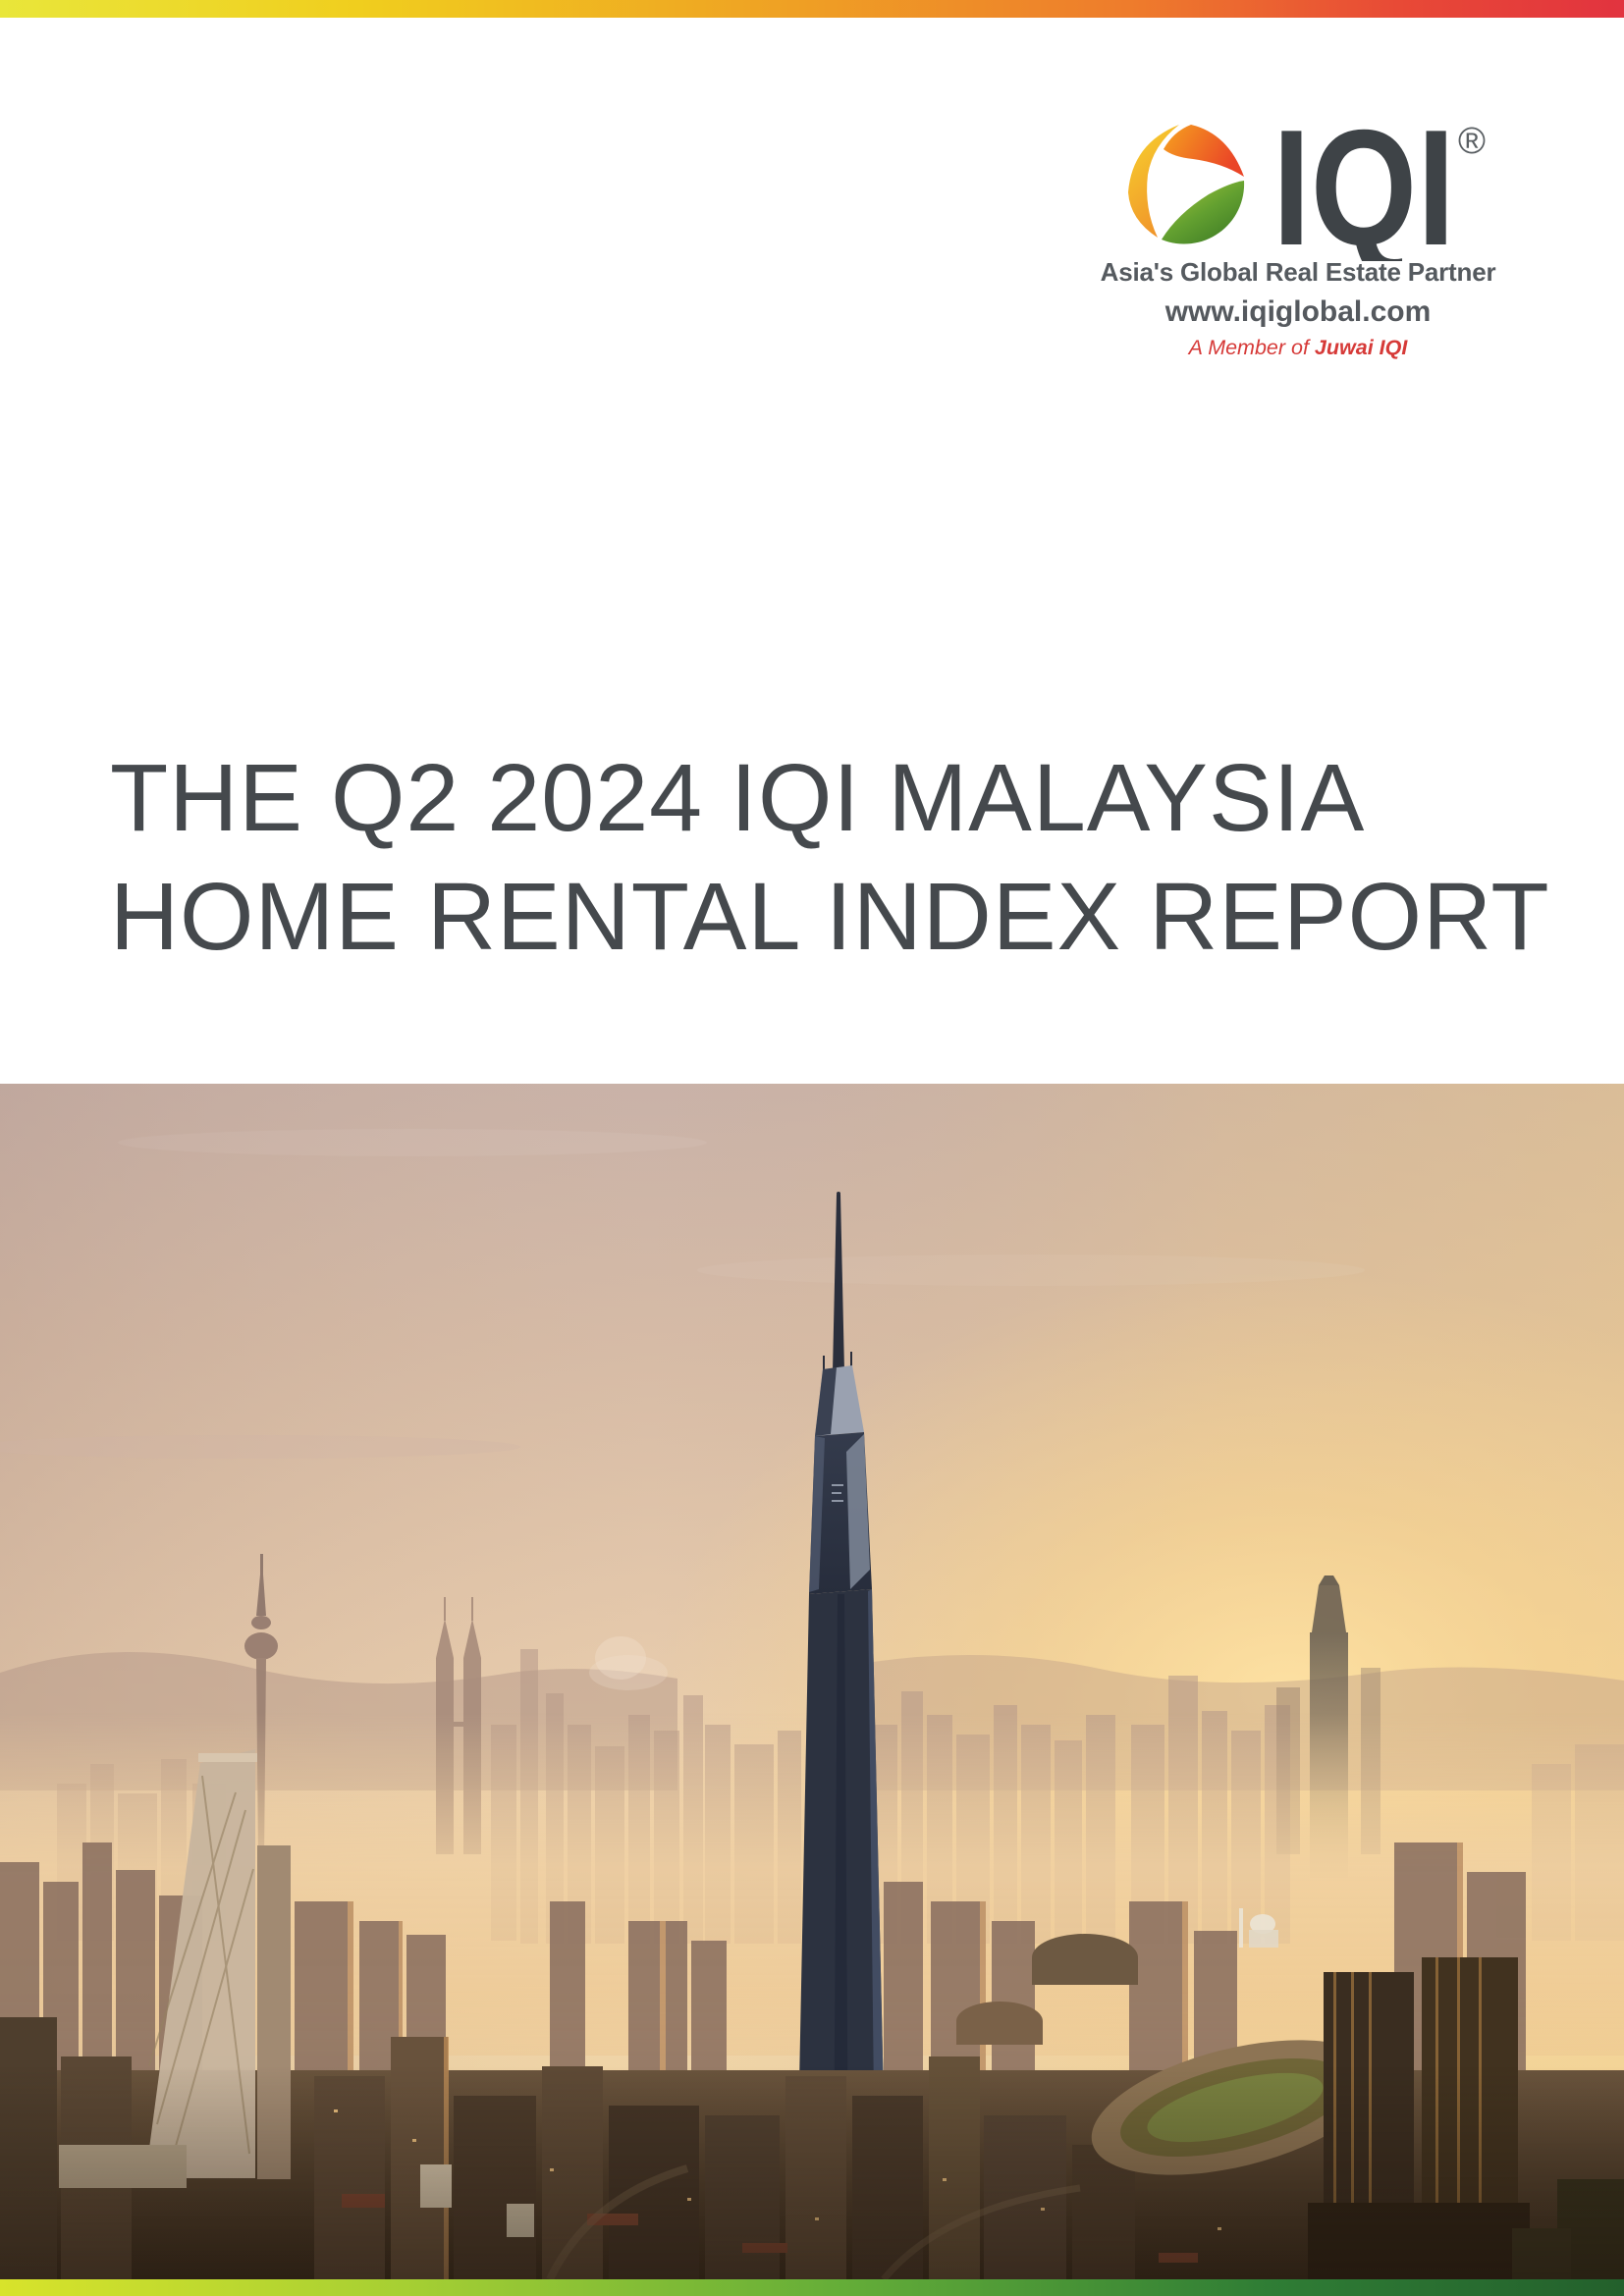 This screenshot has height=2296, width=1624. I want to click on iqi-logo: IQI ®, so click(1306, 187).